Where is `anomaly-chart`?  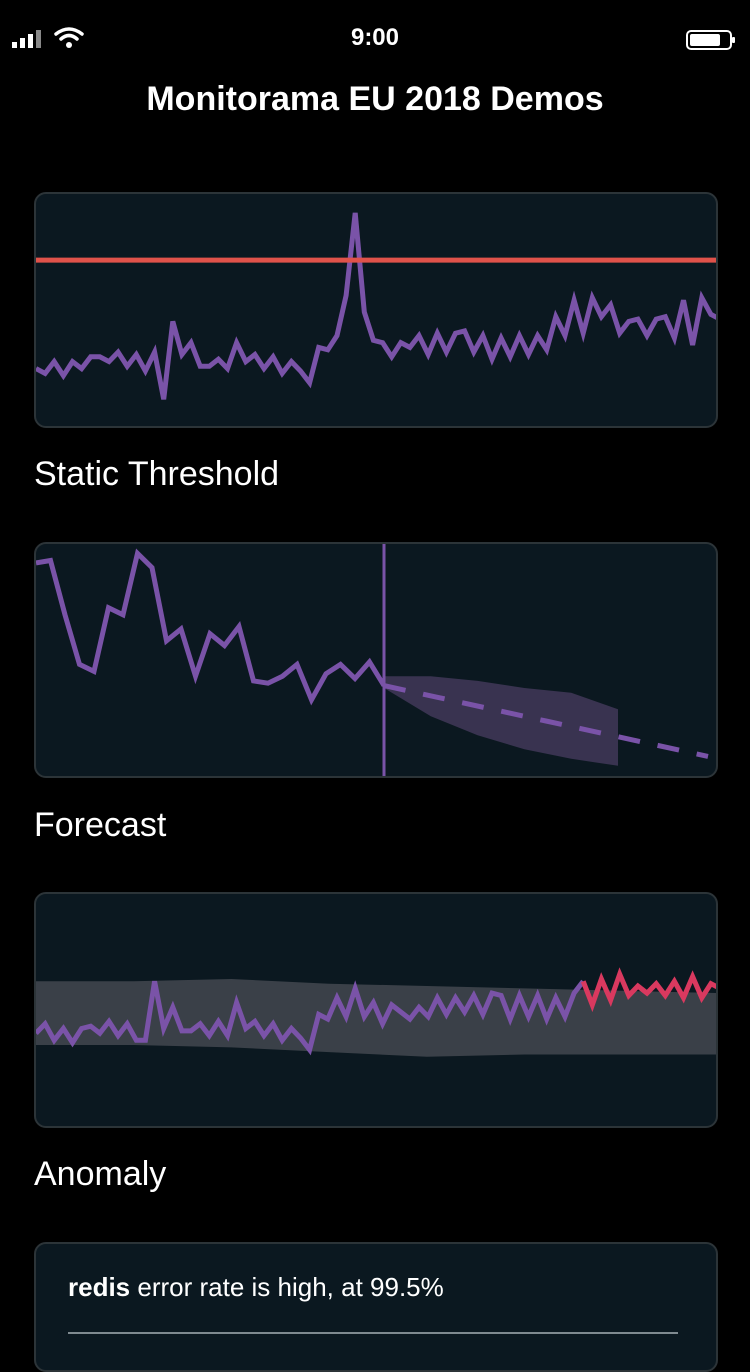
anomaly-chart is located at coordinates (376, 1012).